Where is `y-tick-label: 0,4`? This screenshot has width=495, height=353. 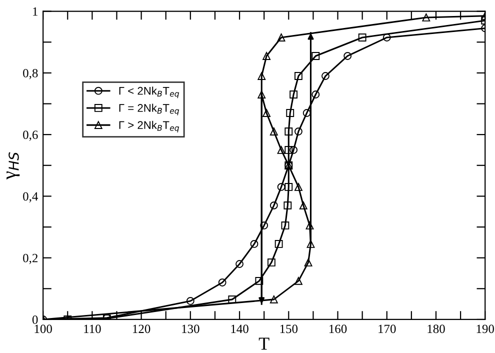 y-tick-label: 0,4 is located at coordinates (30, 197).